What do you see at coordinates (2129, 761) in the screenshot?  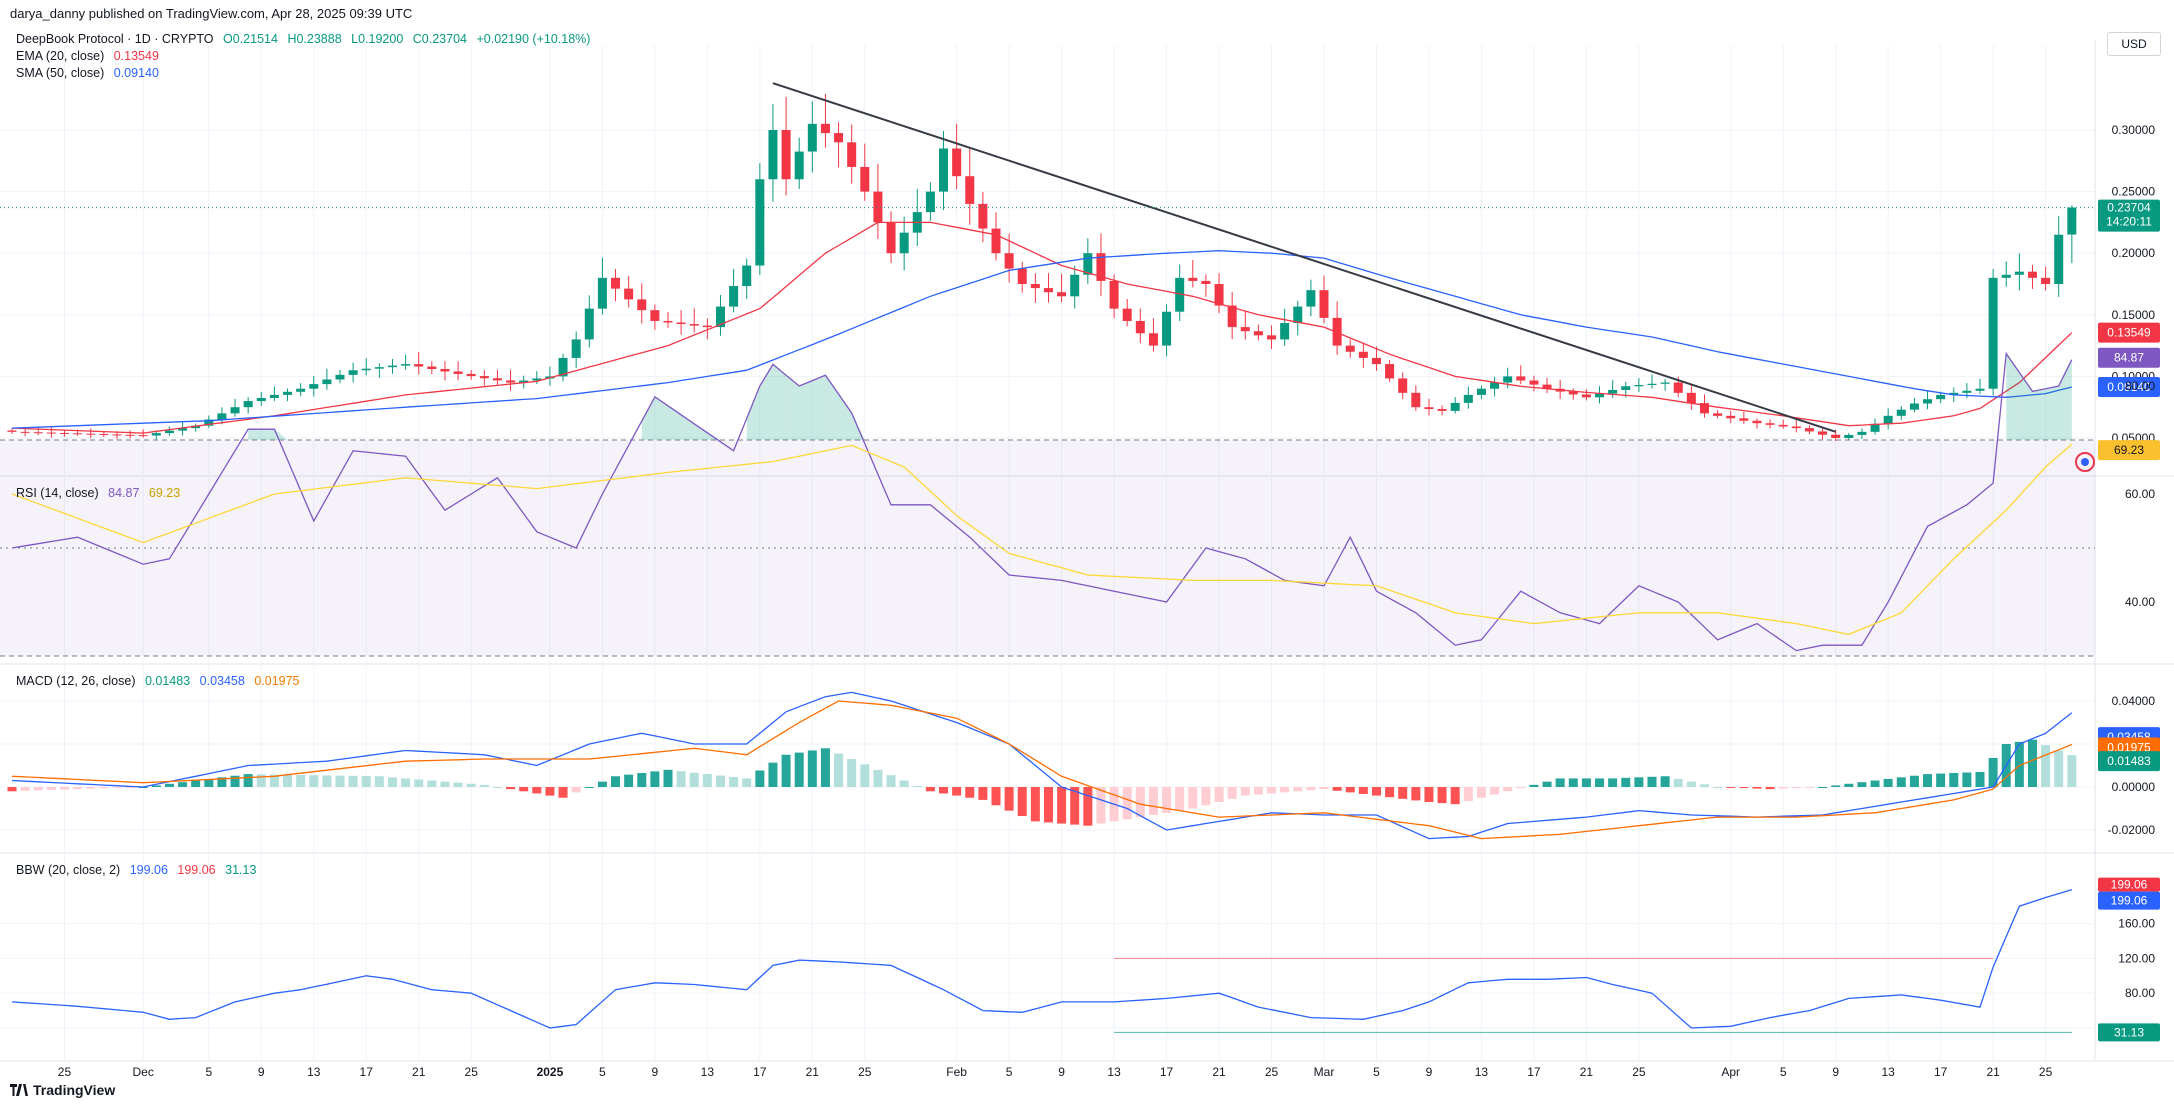 I see `macd-badge: 0.01483` at bounding box center [2129, 761].